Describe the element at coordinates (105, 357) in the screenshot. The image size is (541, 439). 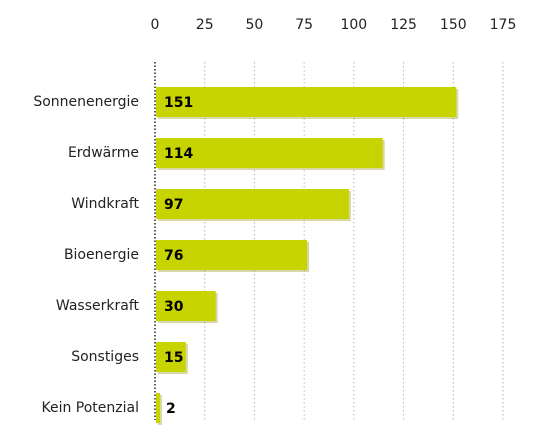
I see `category-label: Sonstiges` at that location.